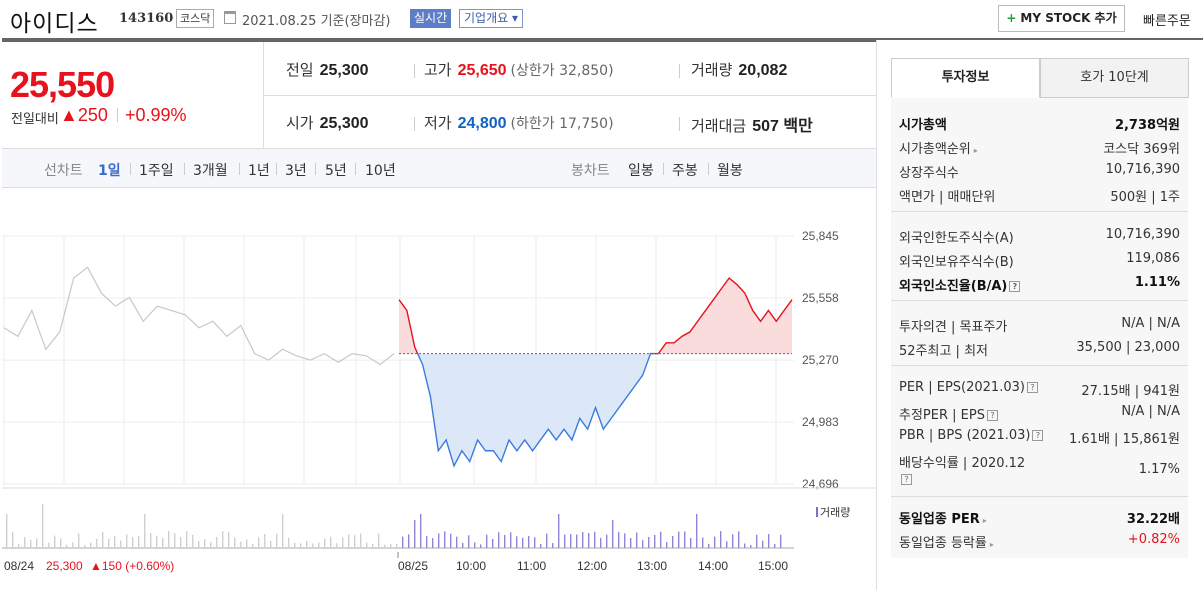 Image resolution: width=1203 pixels, height=590 pixels. What do you see at coordinates (482, 70) in the screenshot?
I see `stat-value: 25,650` at bounding box center [482, 70].